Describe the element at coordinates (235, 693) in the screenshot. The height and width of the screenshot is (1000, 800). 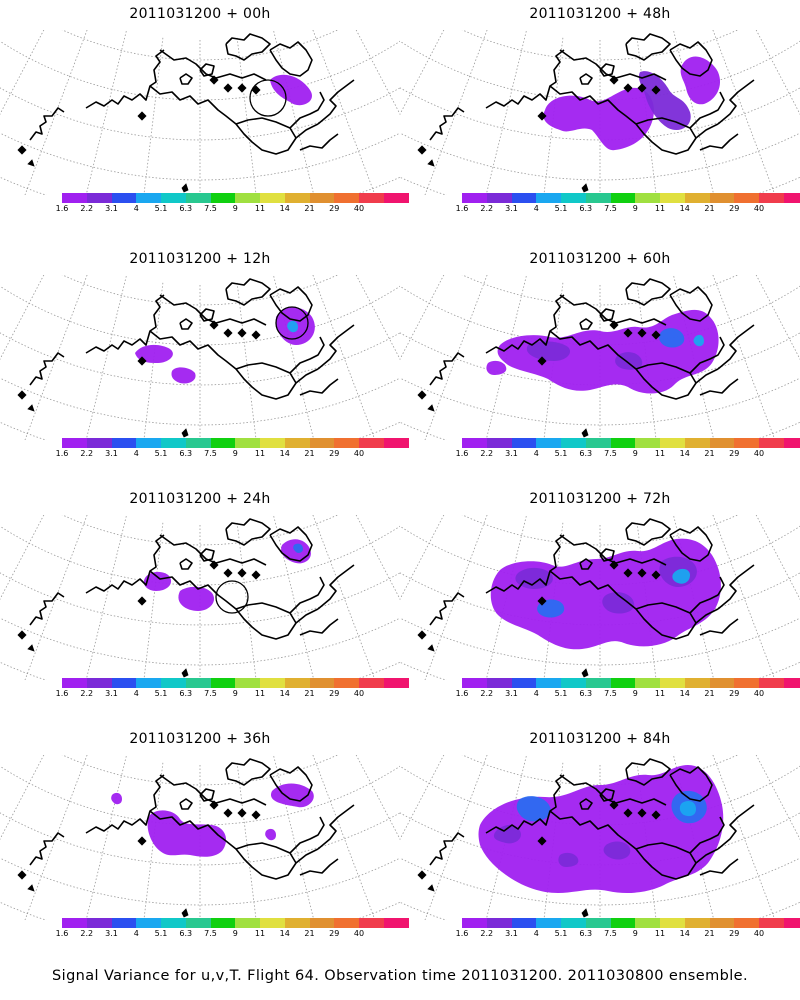
I see `colorbar-label: 9` at that location.